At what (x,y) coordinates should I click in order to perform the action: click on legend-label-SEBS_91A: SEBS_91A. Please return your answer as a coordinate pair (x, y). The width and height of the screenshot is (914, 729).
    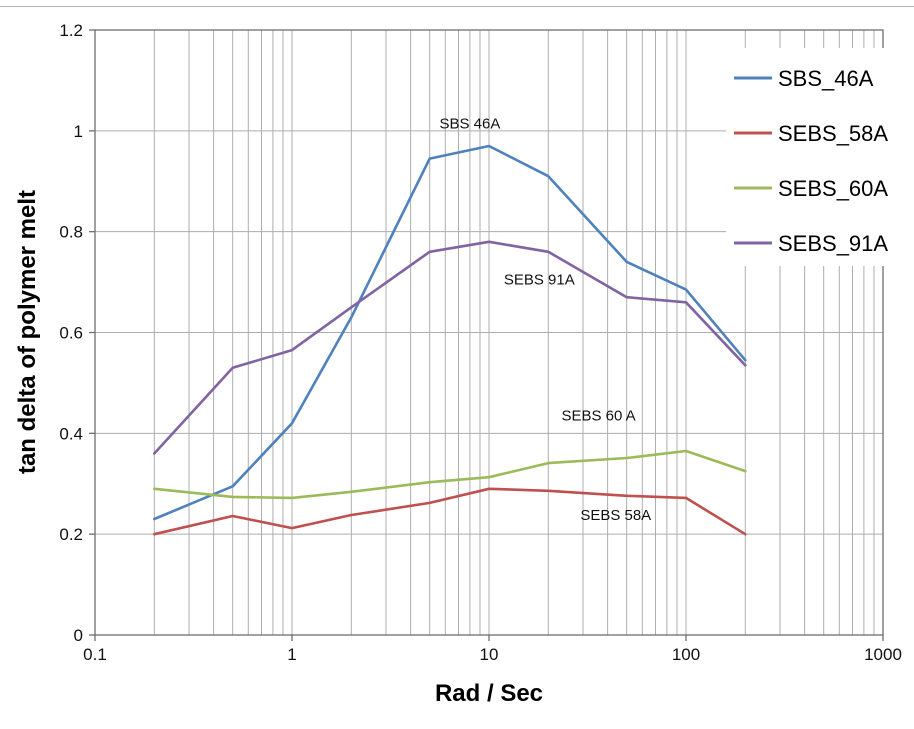
    Looking at the image, I should click on (833, 243).